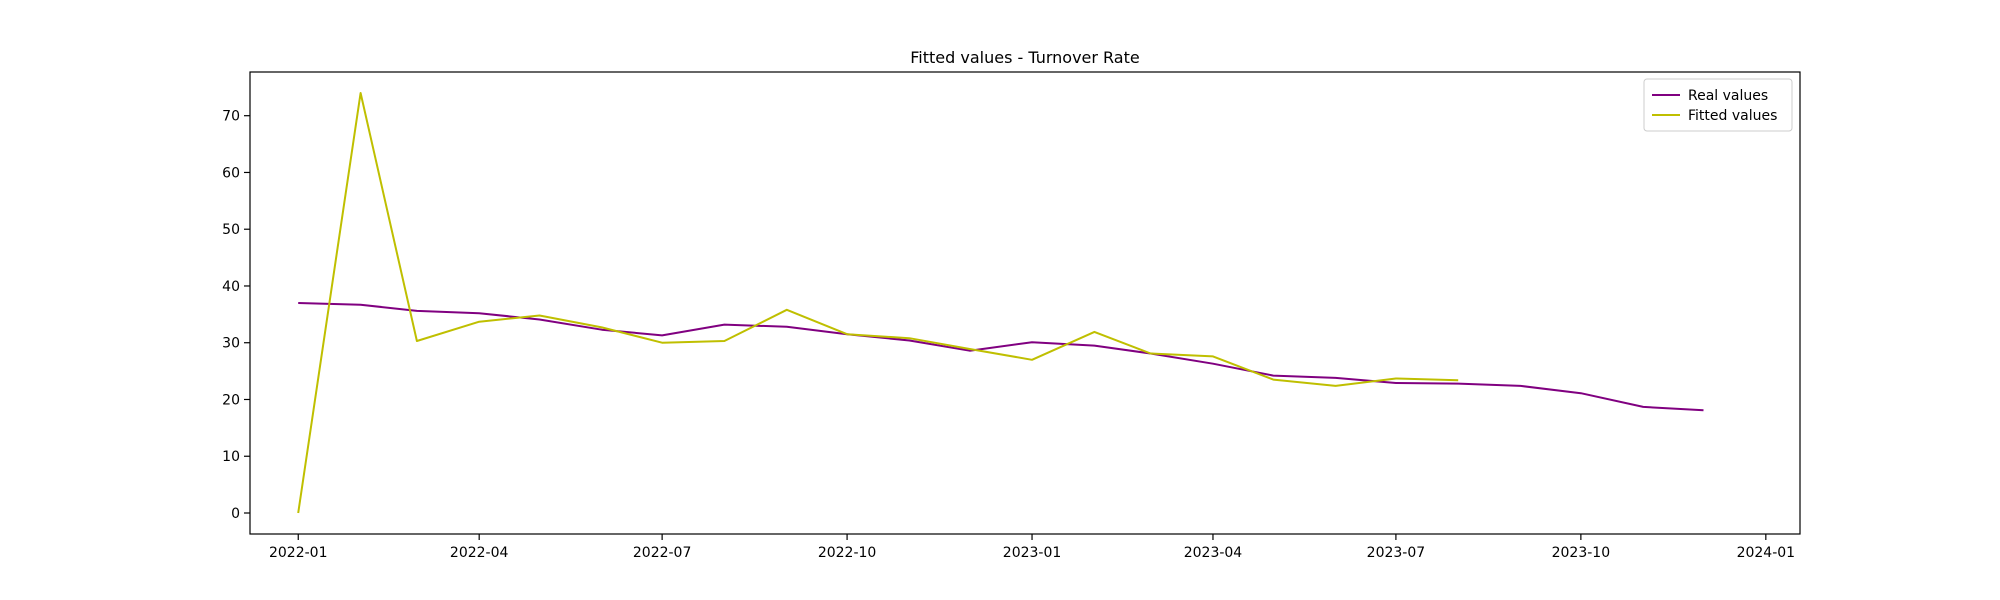 Image resolution: width=2000 pixels, height=600 pixels. I want to click on x-tick-label: 2023-04, so click(1213, 553).